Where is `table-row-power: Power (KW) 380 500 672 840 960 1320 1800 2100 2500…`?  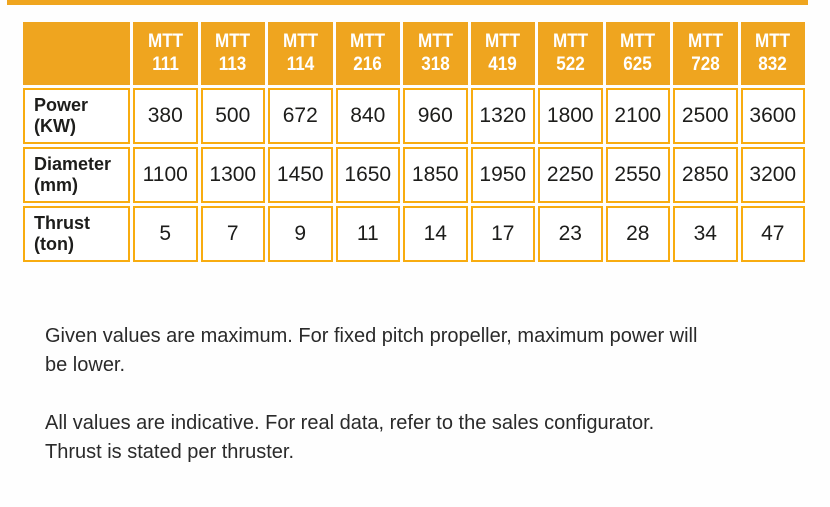 table-row-power: Power (KW) 380 500 672 840 960 1320 1800 2100 2500… is located at coordinates (414, 116).